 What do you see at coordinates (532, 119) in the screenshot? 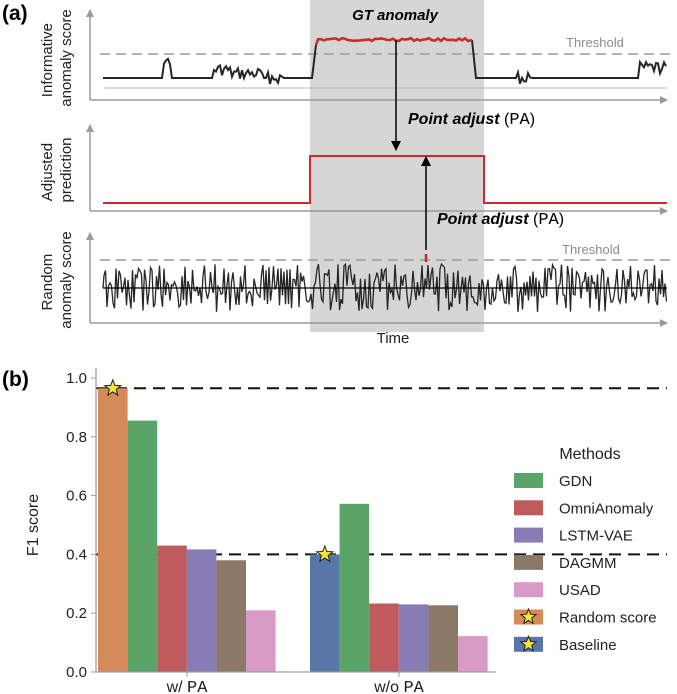
I see `pa-label-top-close: )` at bounding box center [532, 119].